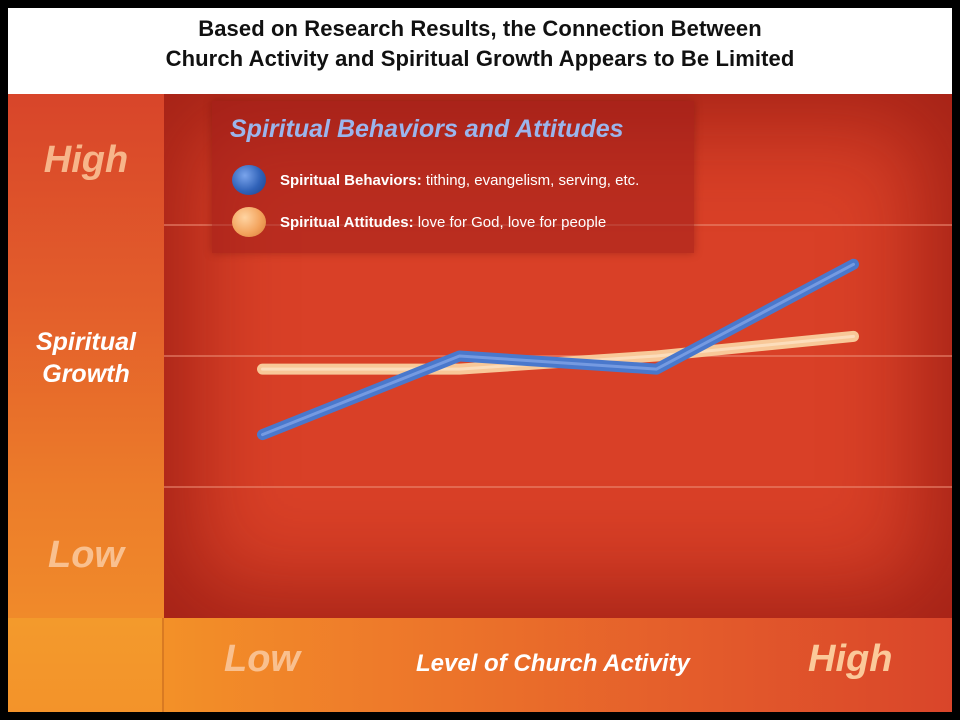  I want to click on x-axis-corner, so click(86, 665).